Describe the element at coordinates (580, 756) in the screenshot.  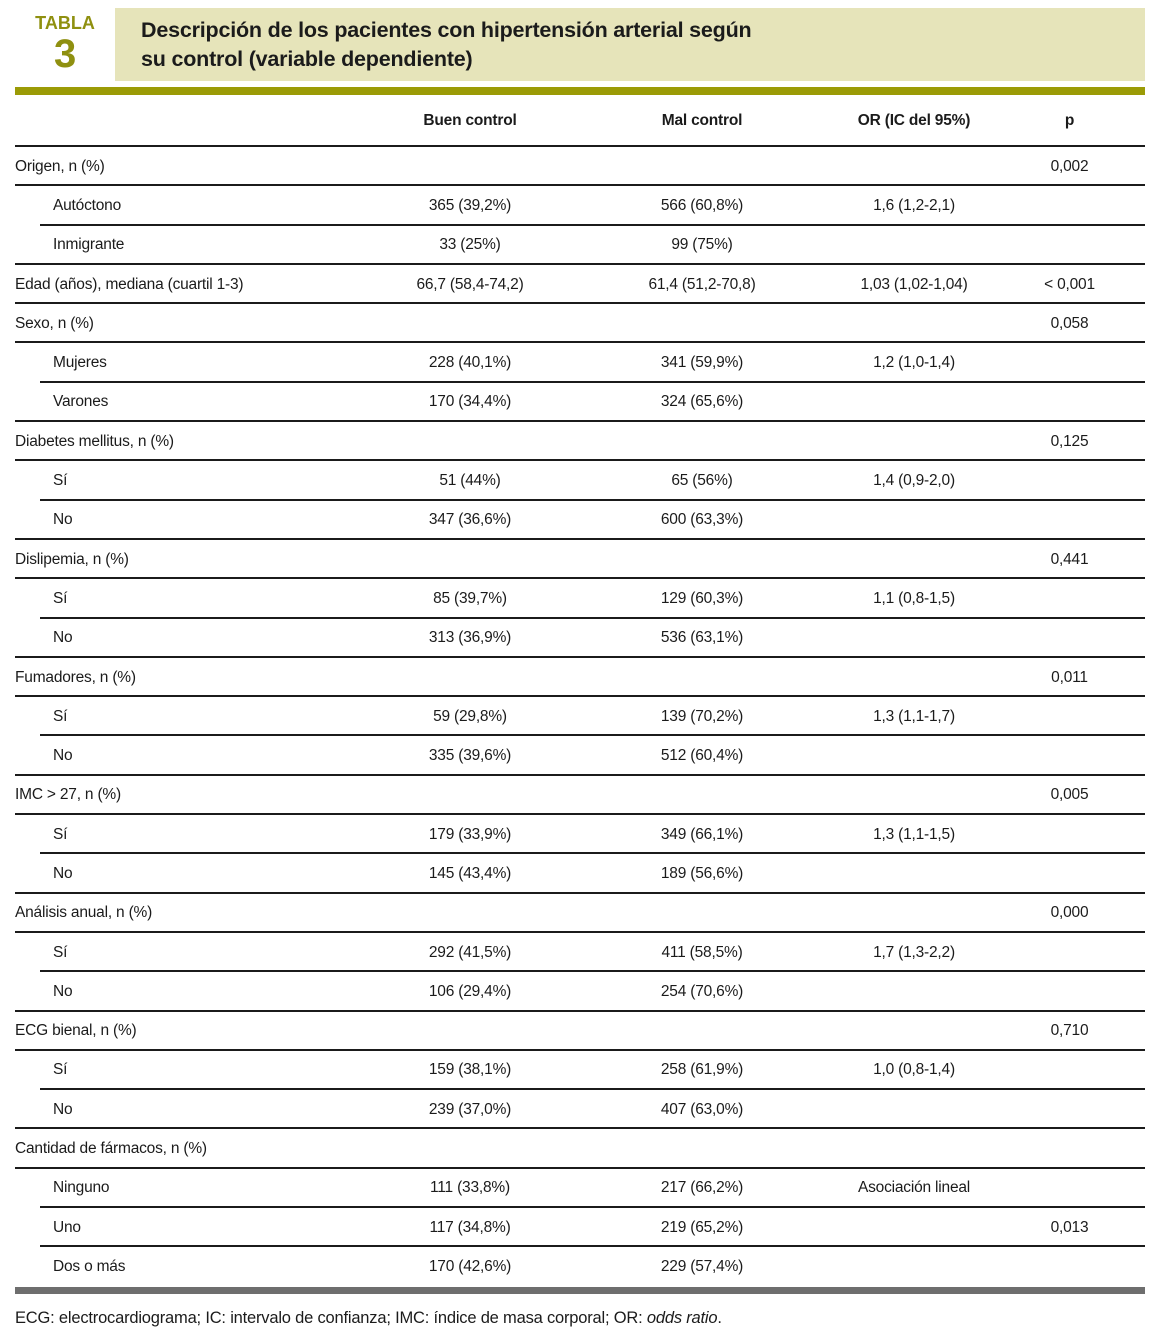
I see `table-subrow: No 335 (39,6%) 512 (60,4%)` at that location.